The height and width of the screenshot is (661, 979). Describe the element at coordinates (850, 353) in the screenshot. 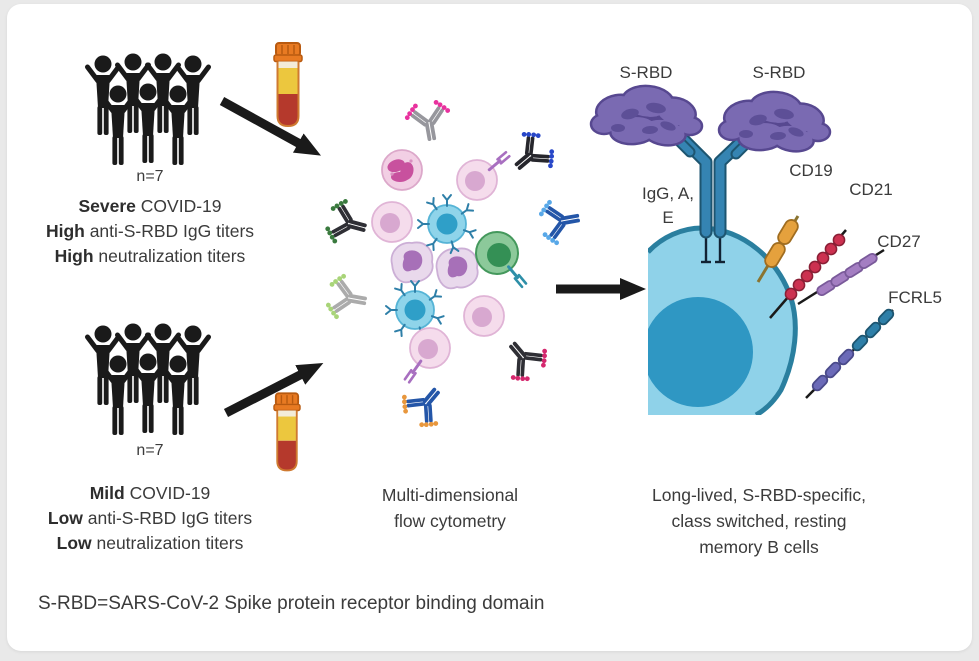

I see `fcrl5-marker` at that location.